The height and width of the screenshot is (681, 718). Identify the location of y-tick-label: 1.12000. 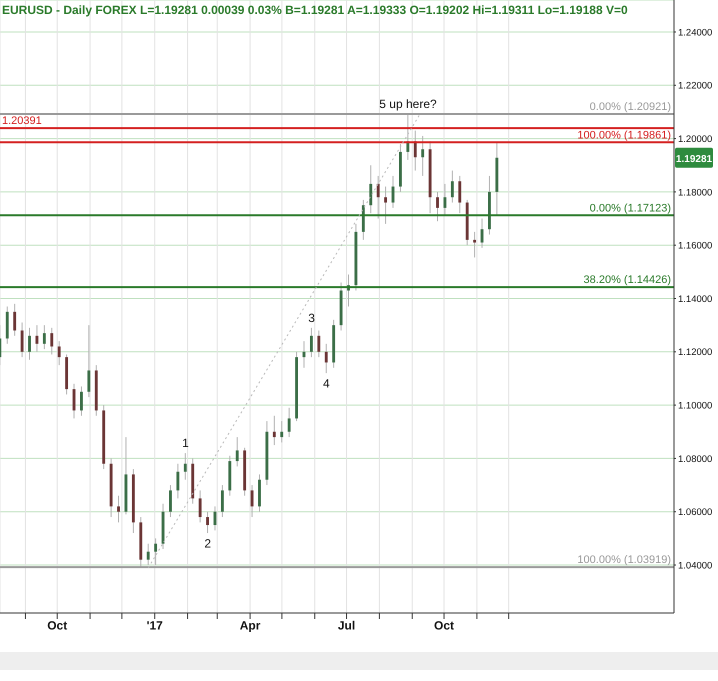
(695, 352).